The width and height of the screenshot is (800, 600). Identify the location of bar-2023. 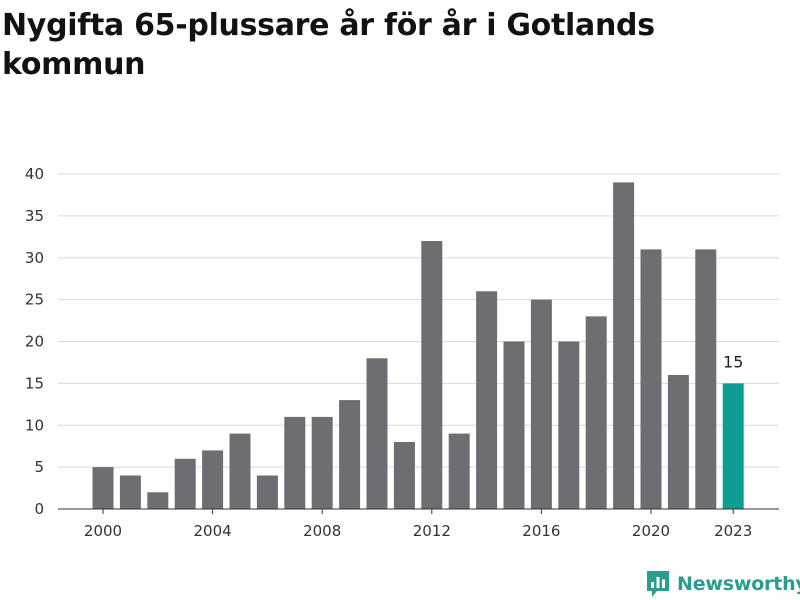
(733, 446).